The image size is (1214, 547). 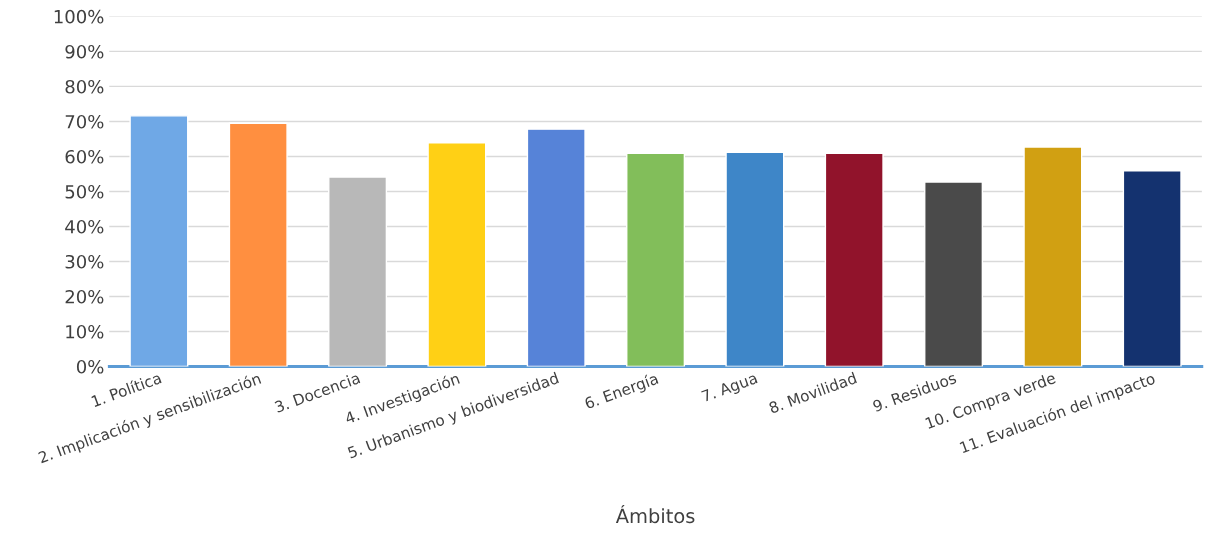 What do you see at coordinates (84, 51) in the screenshot?
I see `y-tick-label: 90%` at bounding box center [84, 51].